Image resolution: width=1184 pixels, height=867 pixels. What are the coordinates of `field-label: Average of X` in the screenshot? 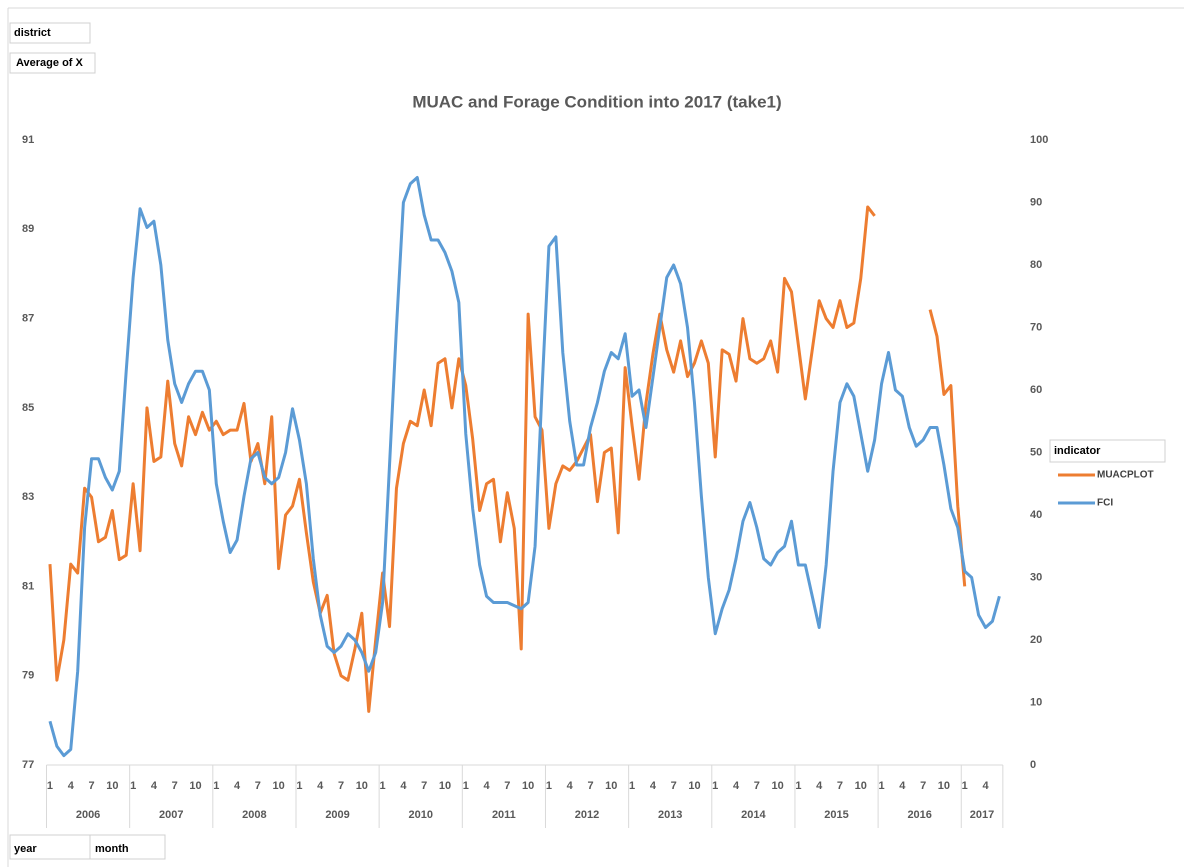 It's located at (50, 63).